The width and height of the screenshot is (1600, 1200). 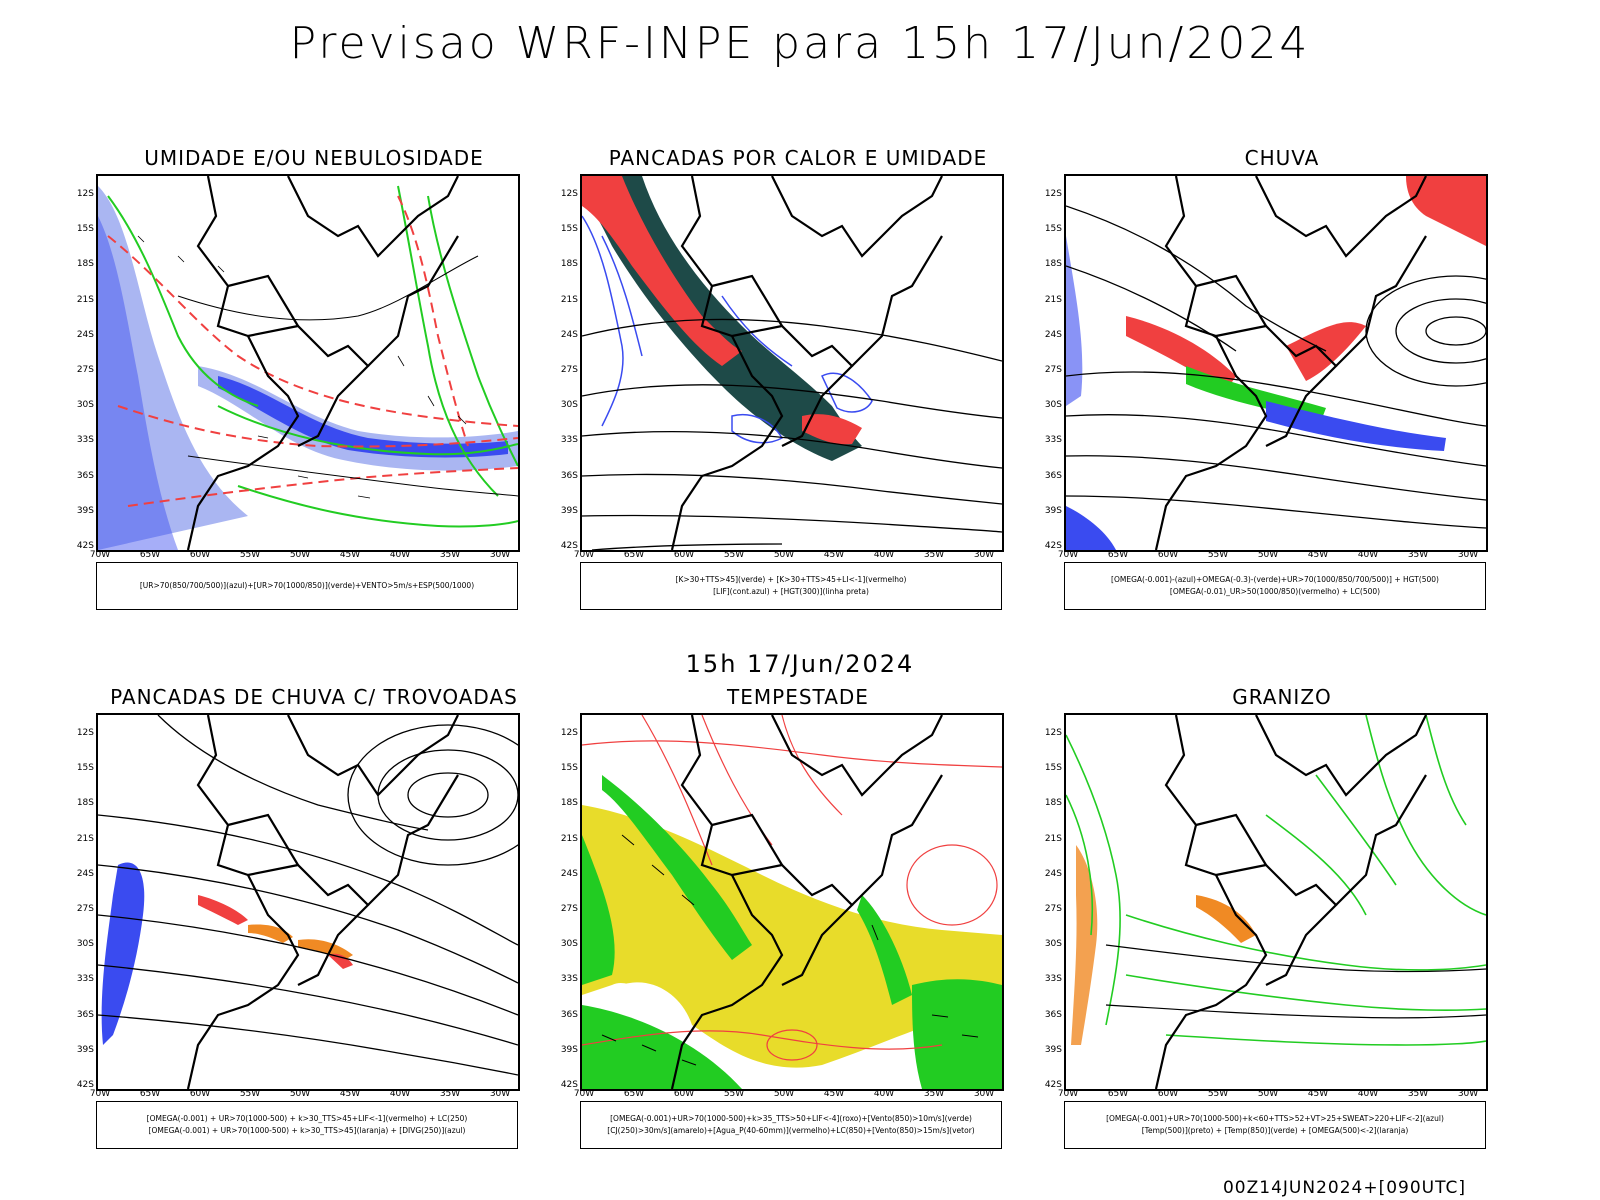 I want to click on panel-chuva: CHUVA, so click(x=1282, y=378).